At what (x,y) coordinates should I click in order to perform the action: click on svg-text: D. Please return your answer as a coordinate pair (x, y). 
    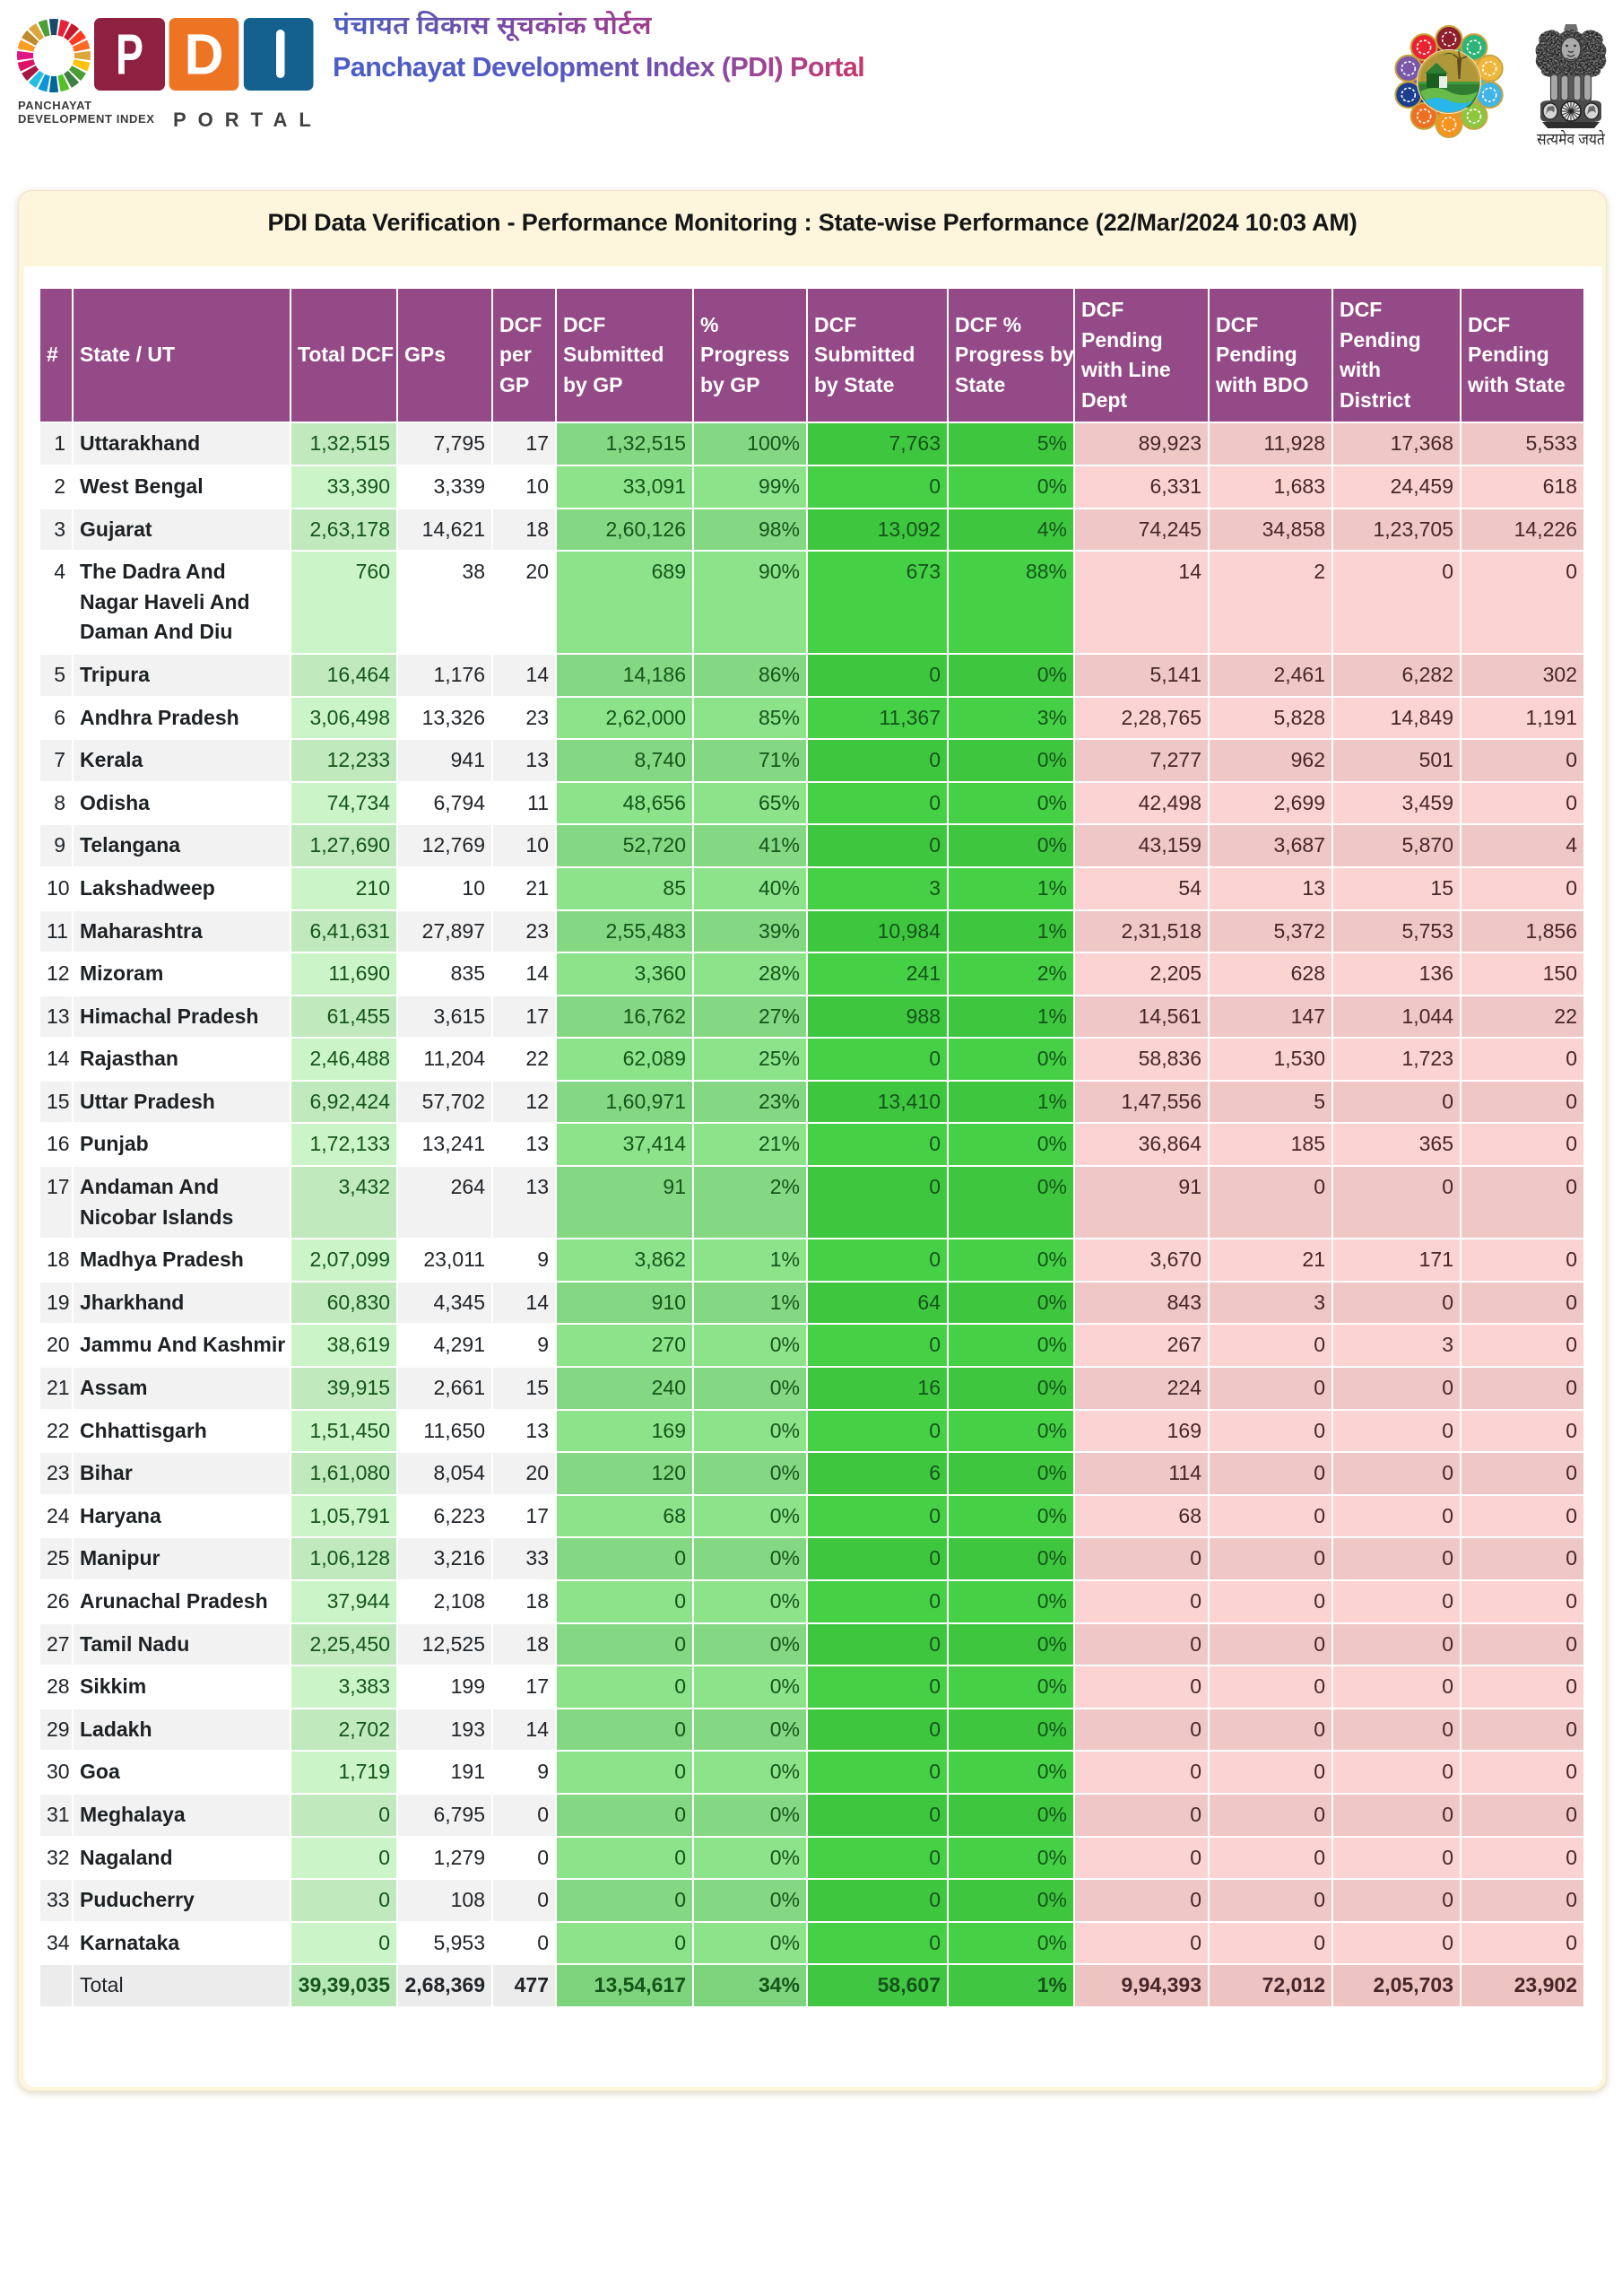
    Looking at the image, I should click on (204, 54).